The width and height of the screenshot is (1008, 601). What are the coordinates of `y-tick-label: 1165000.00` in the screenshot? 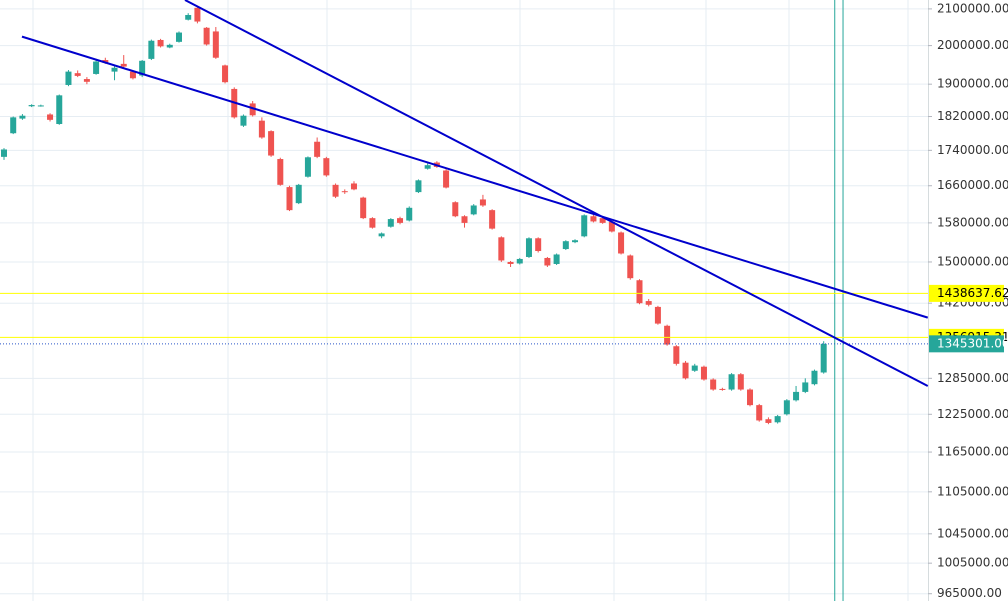 It's located at (972, 452).